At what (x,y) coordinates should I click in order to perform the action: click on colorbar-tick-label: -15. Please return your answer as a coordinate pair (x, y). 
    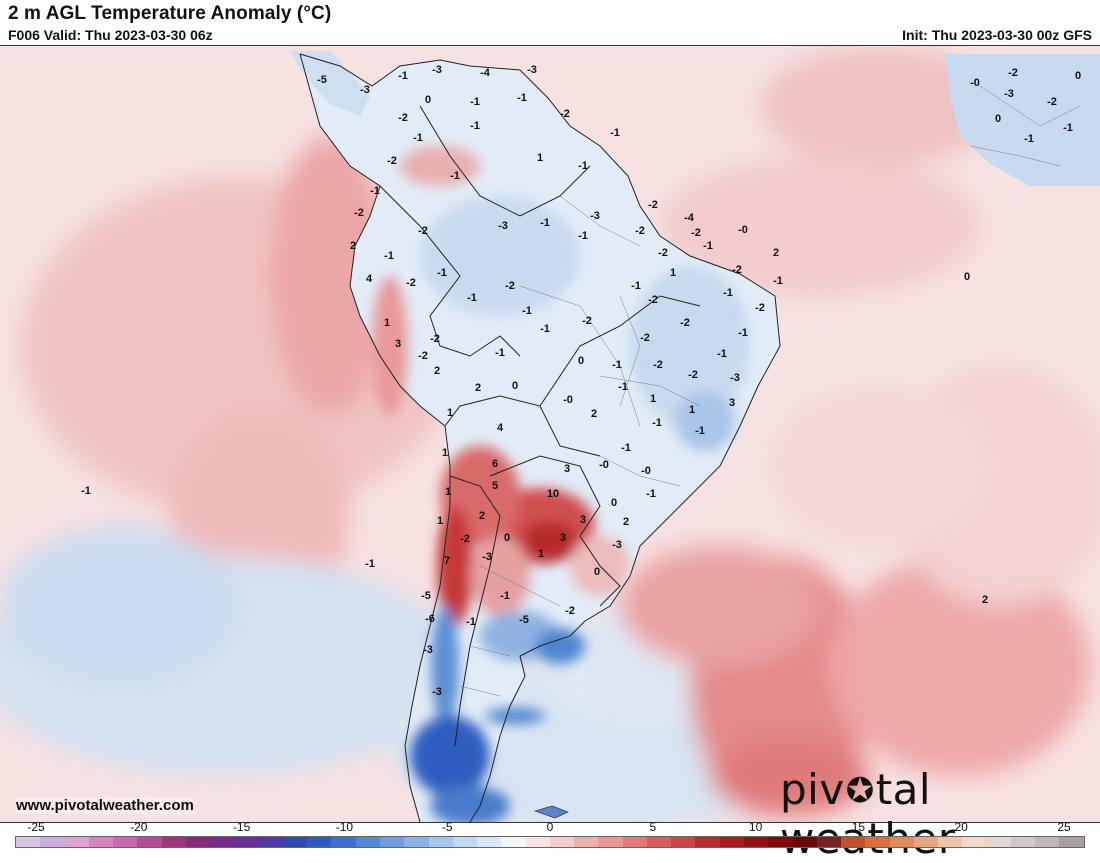
    Looking at the image, I should click on (241, 827).